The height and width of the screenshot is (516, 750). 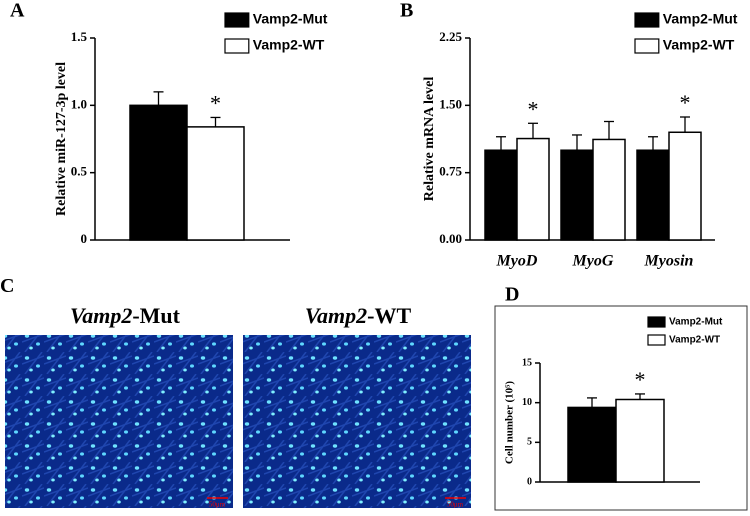 What do you see at coordinates (358, 315) in the screenshot?
I see `image-title: Vamp2-WT` at bounding box center [358, 315].